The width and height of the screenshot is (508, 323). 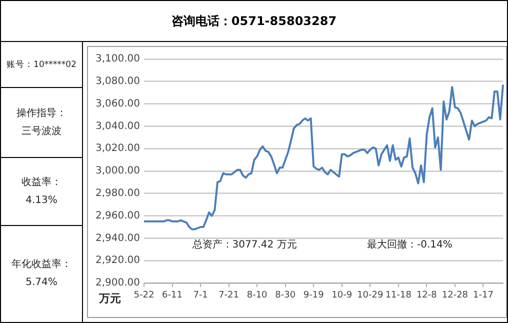 What do you see at coordinates (257, 295) in the screenshot?
I see `x-tick-label: 8-10` at bounding box center [257, 295].